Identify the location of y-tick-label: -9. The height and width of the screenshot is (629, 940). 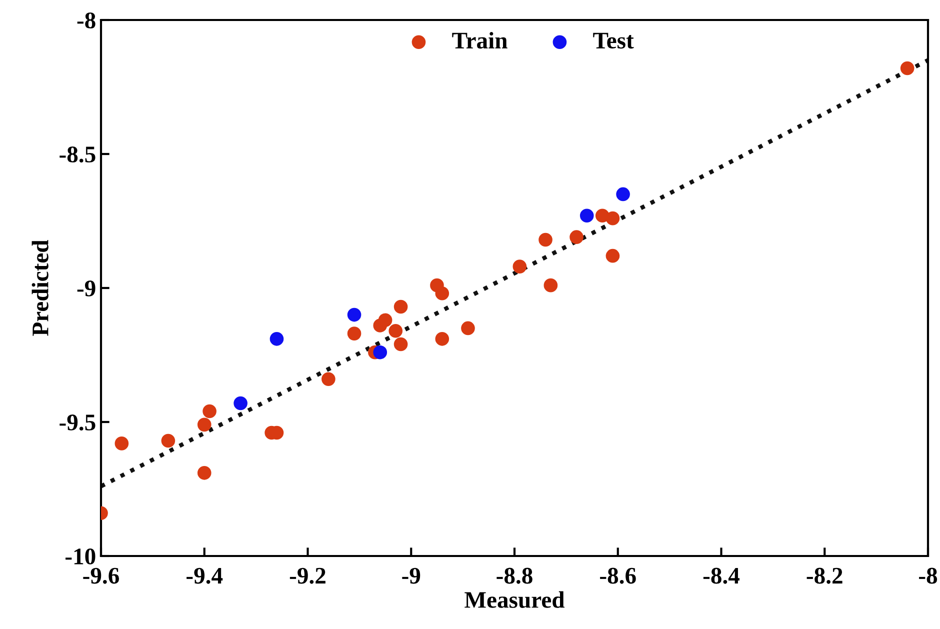
(86, 288).